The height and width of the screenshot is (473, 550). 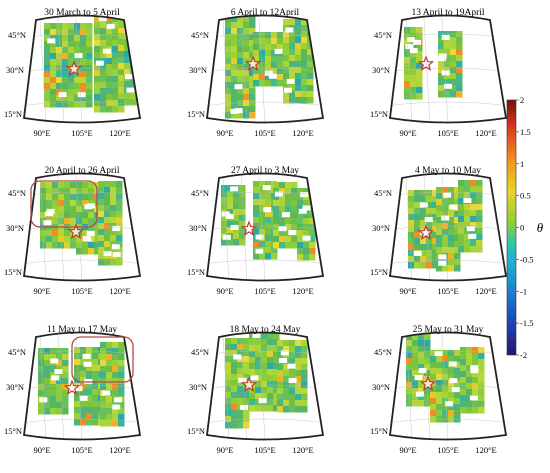 What do you see at coordinates (526, 323) in the screenshot?
I see `colorbar-tick-label: -1.5` at bounding box center [526, 323].